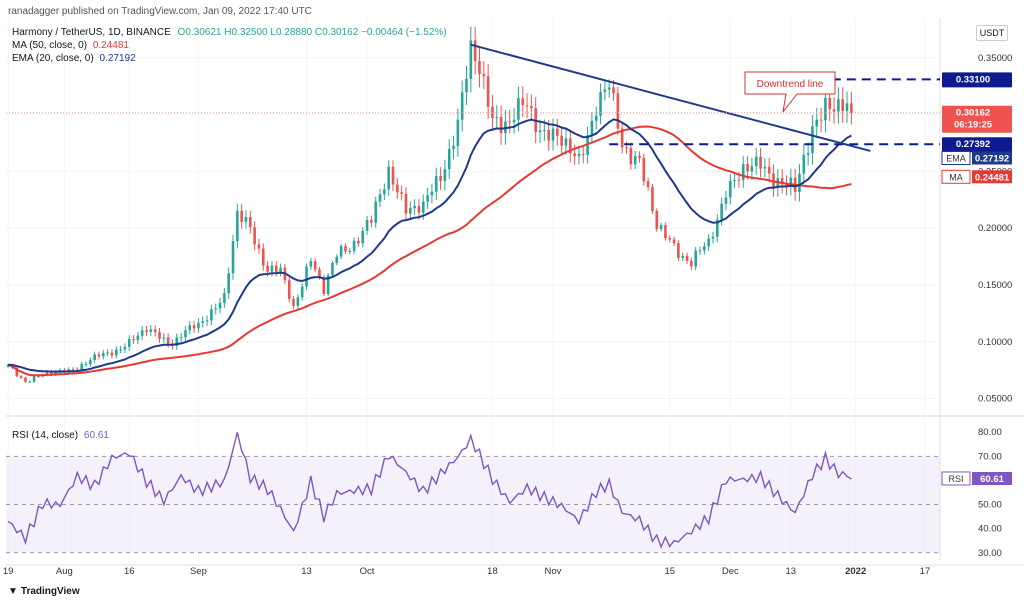 The height and width of the screenshot is (605, 1024). What do you see at coordinates (855, 571) in the screenshot?
I see `time-tick-label: 2022` at bounding box center [855, 571].